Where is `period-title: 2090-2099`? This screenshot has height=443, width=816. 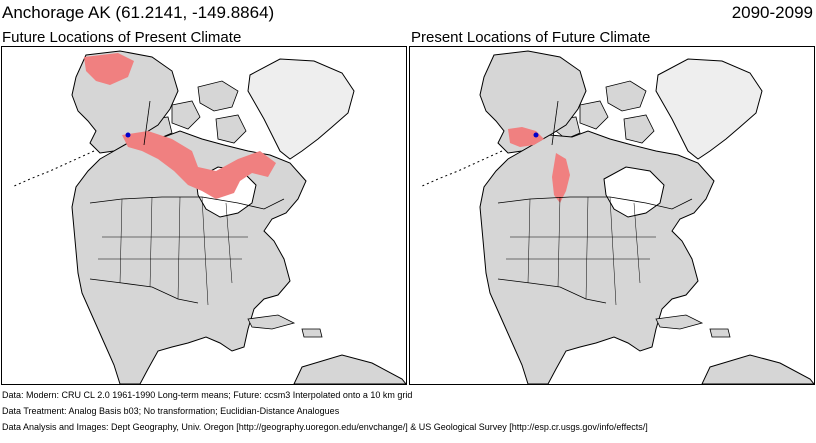
period-title: 2090-2099 is located at coordinates (772, 12).